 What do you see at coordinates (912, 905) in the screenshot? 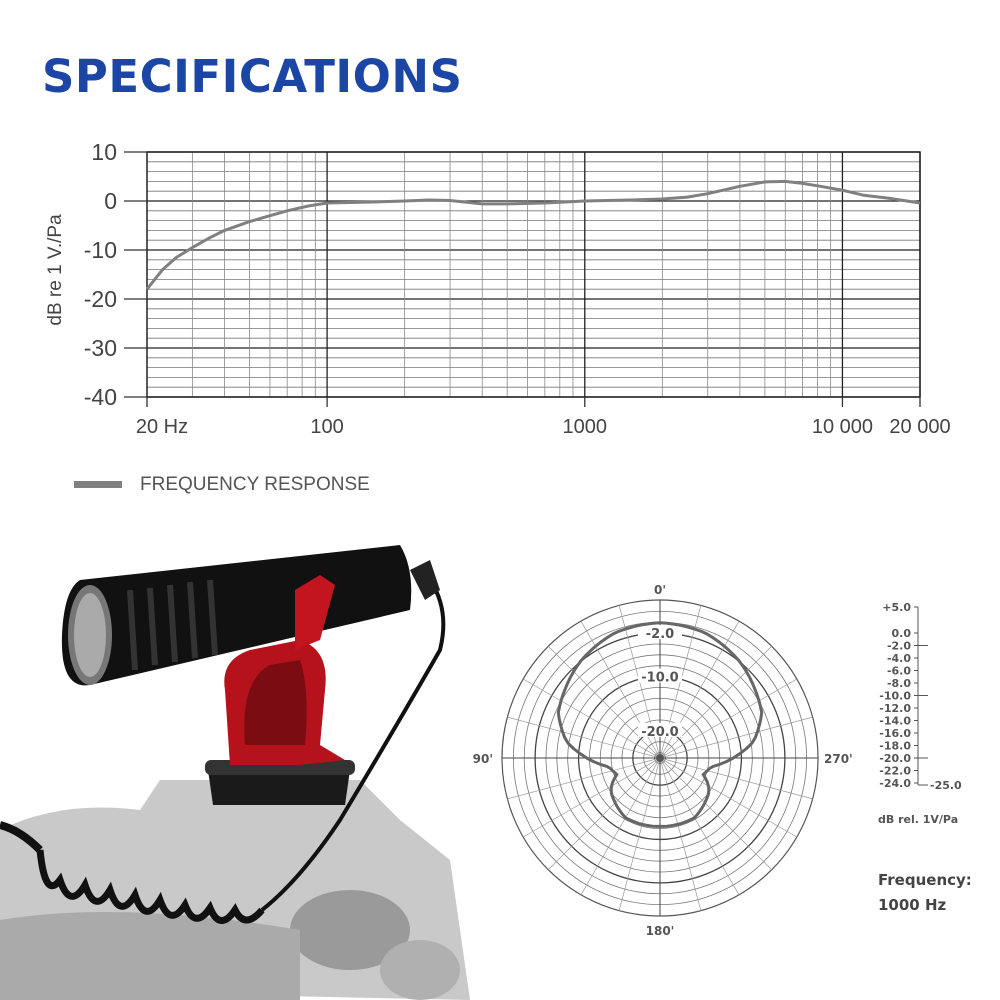
I see `frequency-value: 1000 Hz` at bounding box center [912, 905].